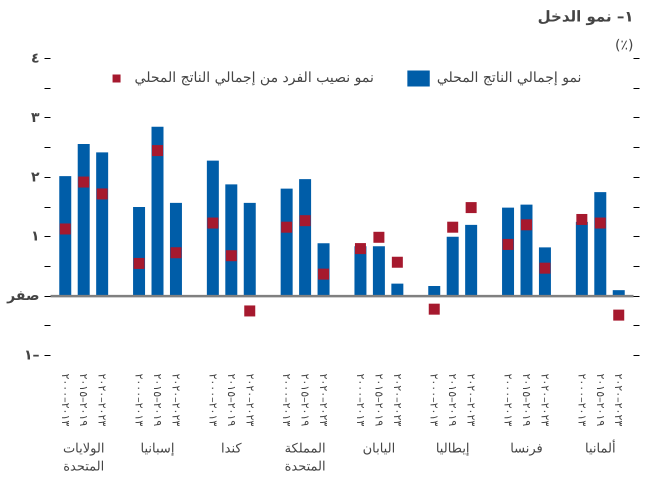 This screenshot has height=477, width=648. Describe the element at coordinates (526, 449) in the screenshot. I see `text: فرنسا` at that location.